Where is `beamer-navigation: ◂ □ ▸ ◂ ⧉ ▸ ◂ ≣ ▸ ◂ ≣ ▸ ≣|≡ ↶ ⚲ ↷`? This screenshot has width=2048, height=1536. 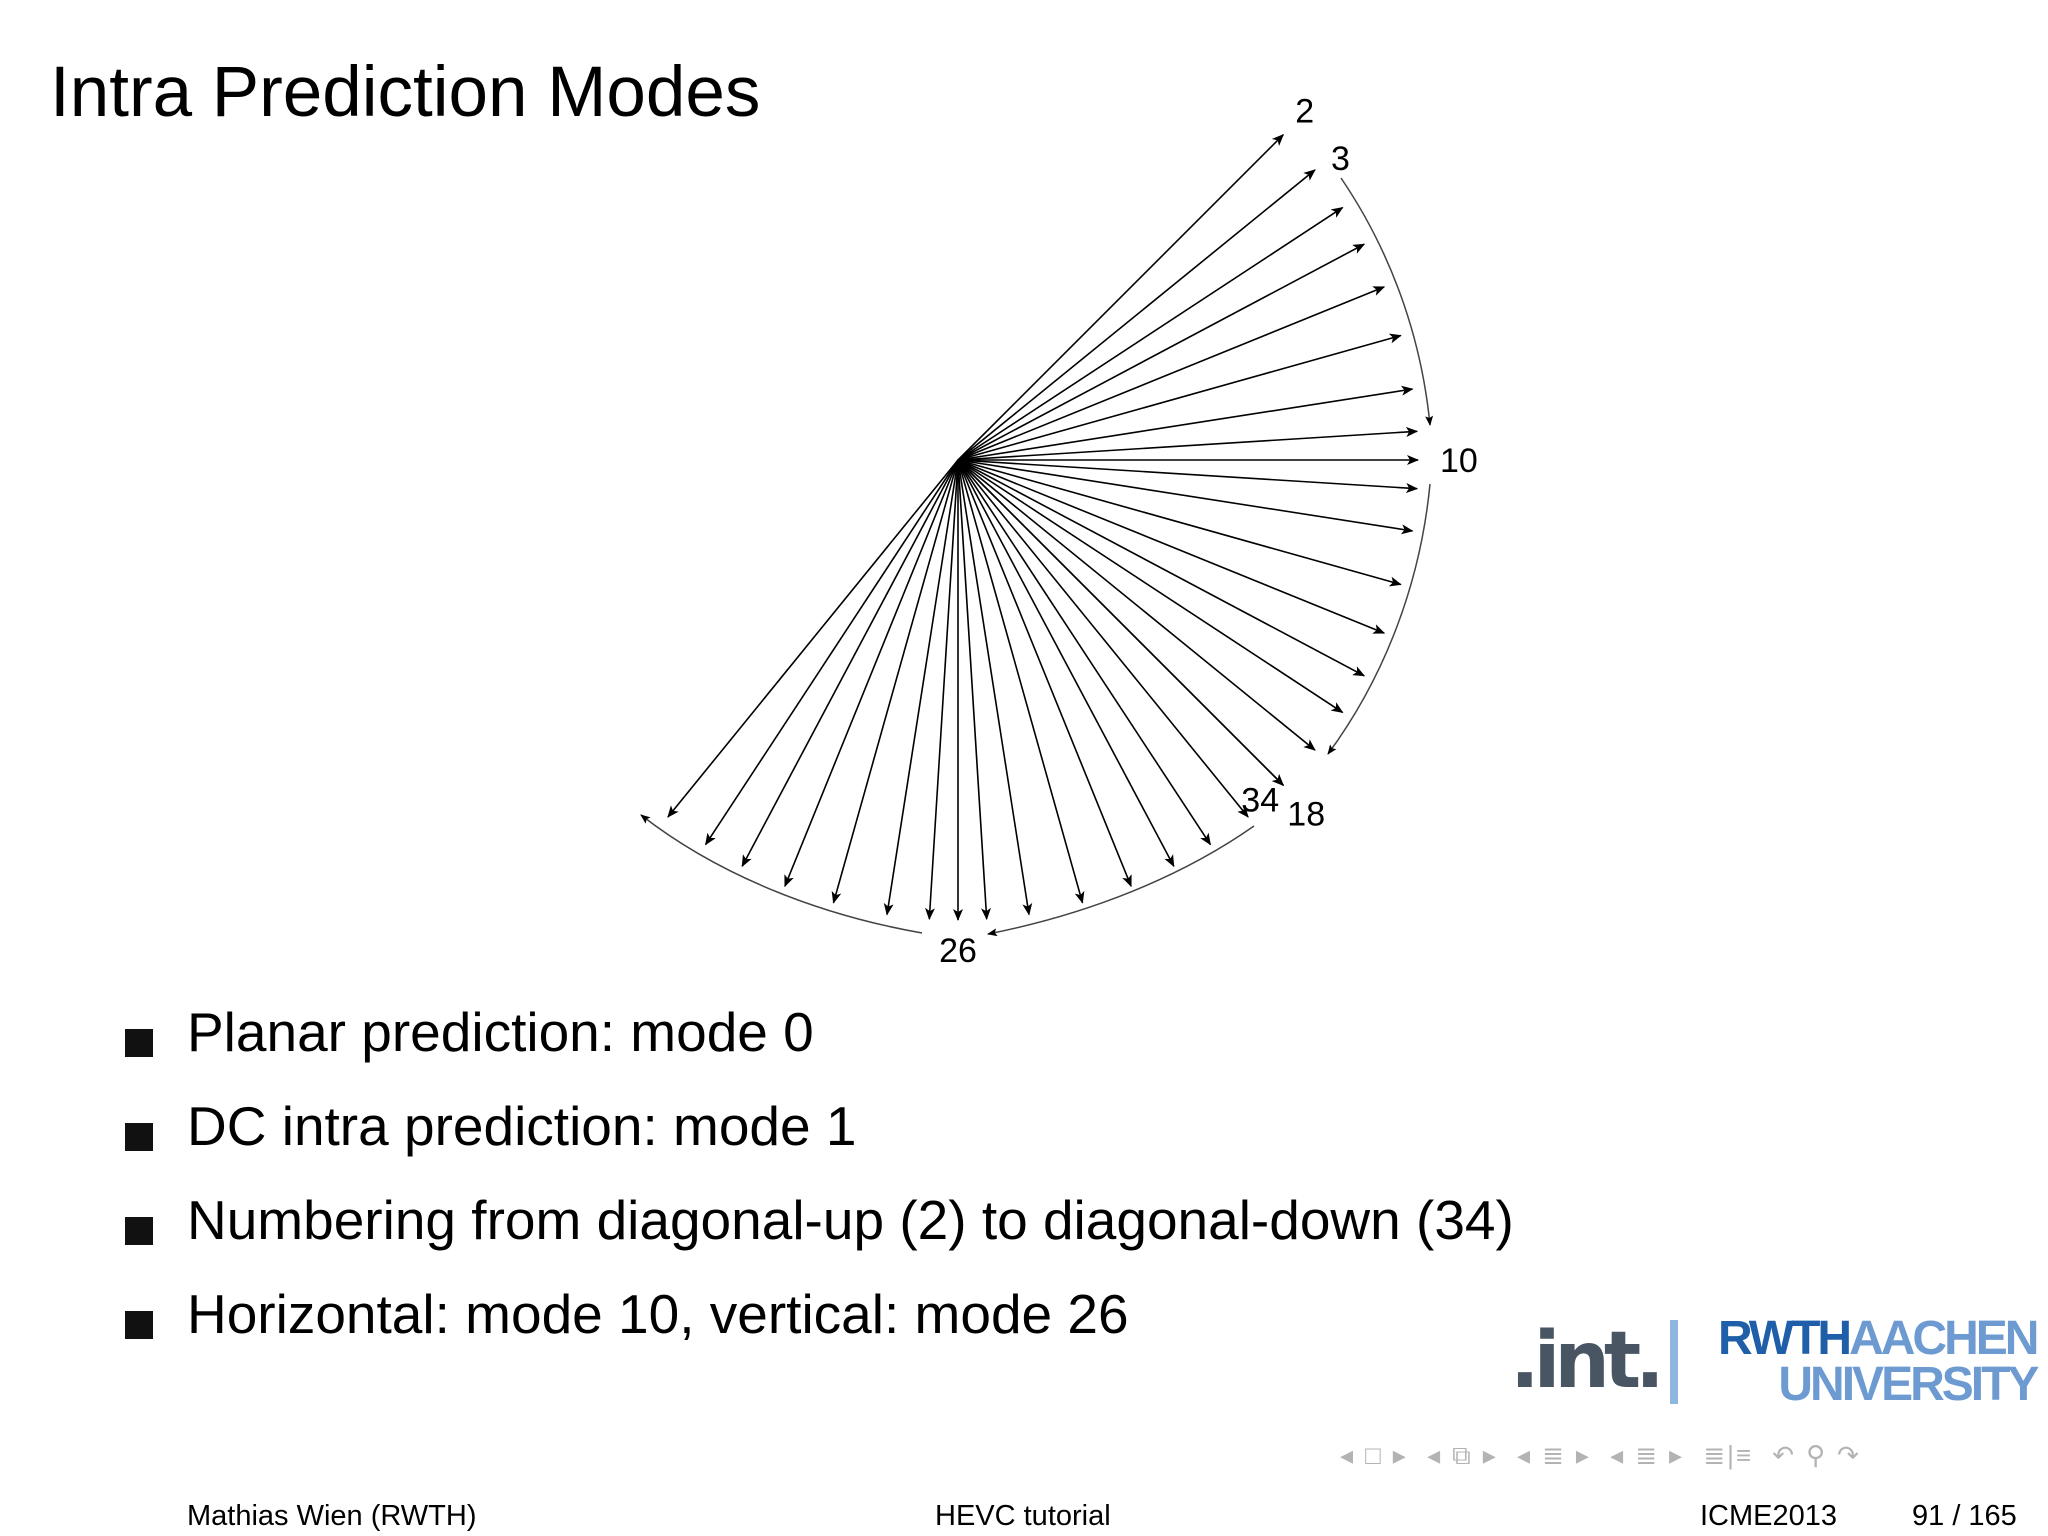
beamer-navigation: ◂ □ ▸ ◂ ⧉ ▸ ◂ ≣ ▸ ◂ ≣ ▸ ≣|≡ ↶ ⚲ ↷ is located at coordinates (1690, 1455).